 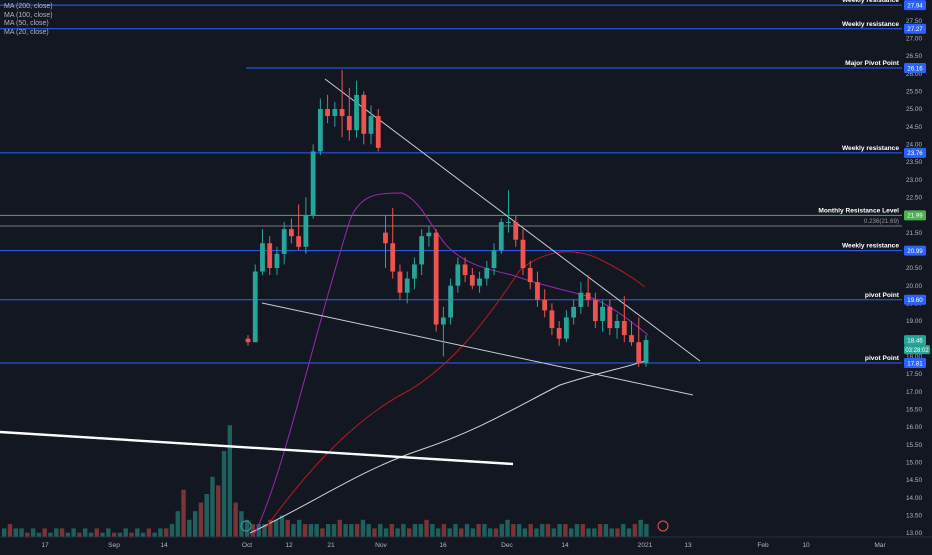 I want to click on level-label: Weekly resistance, so click(x=870, y=148).